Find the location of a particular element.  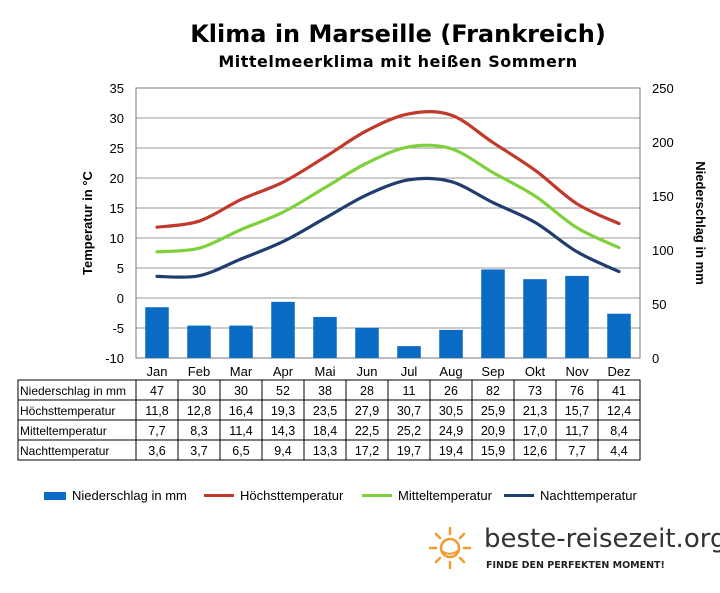

y-right-tick-label: 50 is located at coordinates (659, 304).